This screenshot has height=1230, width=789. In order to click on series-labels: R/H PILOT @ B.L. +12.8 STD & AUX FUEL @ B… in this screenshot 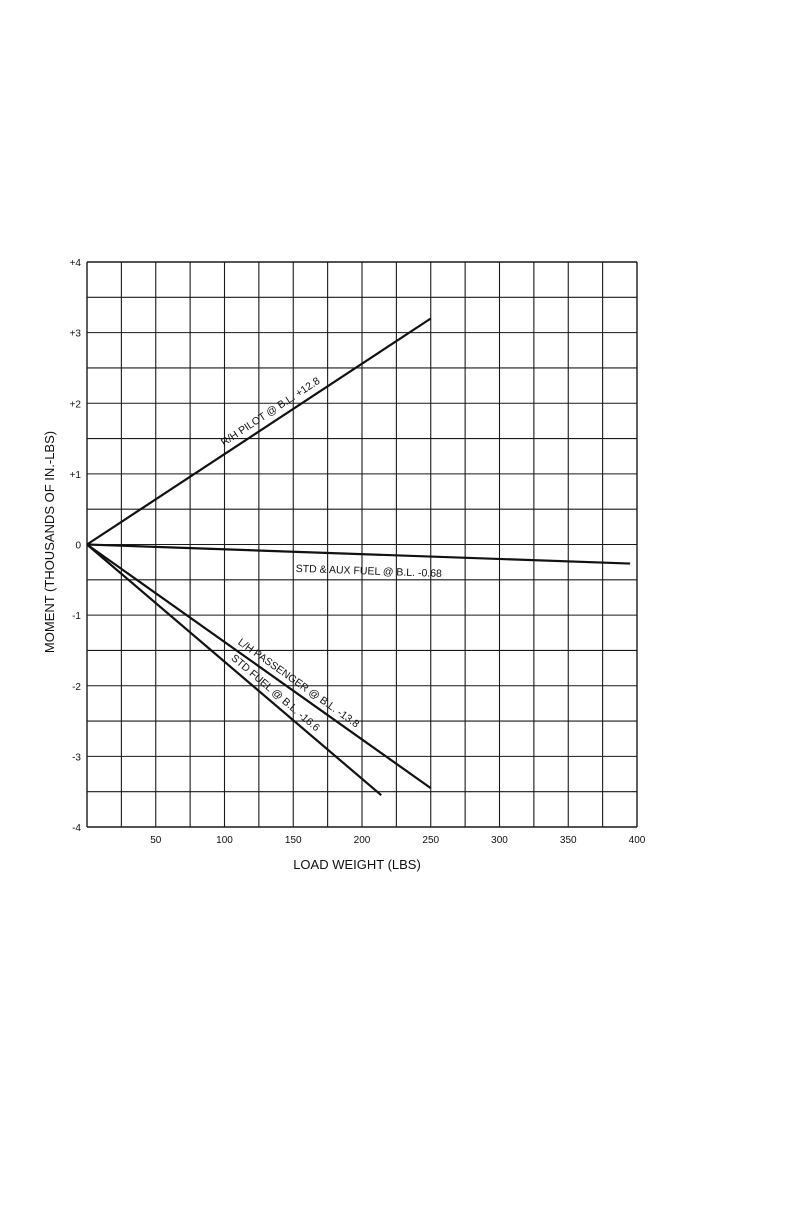, I will do `click(330, 554)`.